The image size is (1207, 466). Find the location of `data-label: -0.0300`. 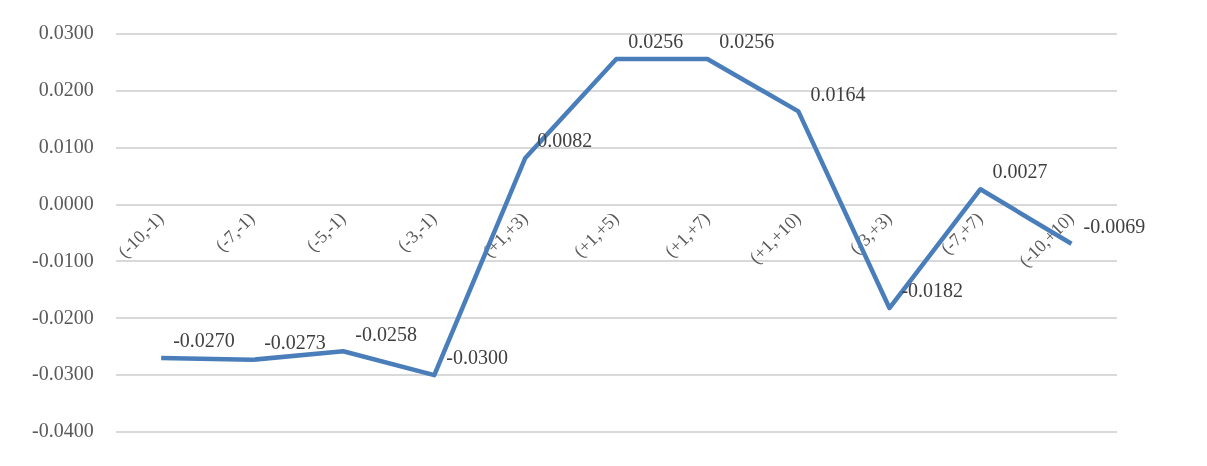

data-label: -0.0300 is located at coordinates (477, 357).